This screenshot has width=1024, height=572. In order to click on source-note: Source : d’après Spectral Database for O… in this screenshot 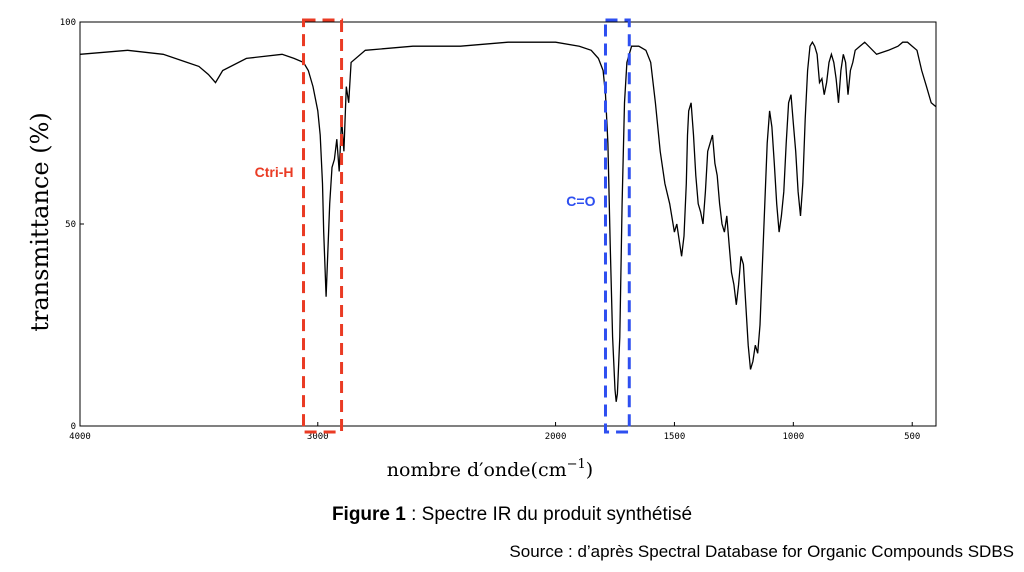, I will do `click(761, 551)`.